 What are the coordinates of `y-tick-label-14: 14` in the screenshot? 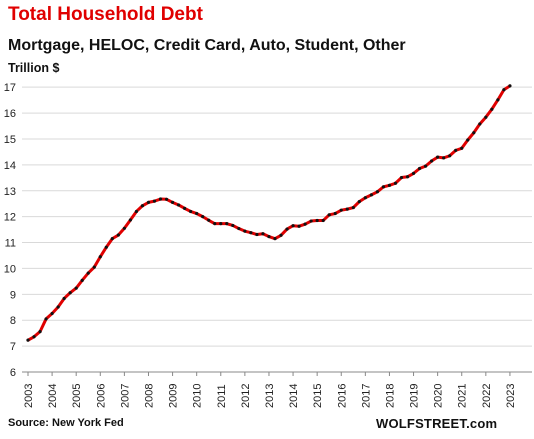 It's located at (10, 166).